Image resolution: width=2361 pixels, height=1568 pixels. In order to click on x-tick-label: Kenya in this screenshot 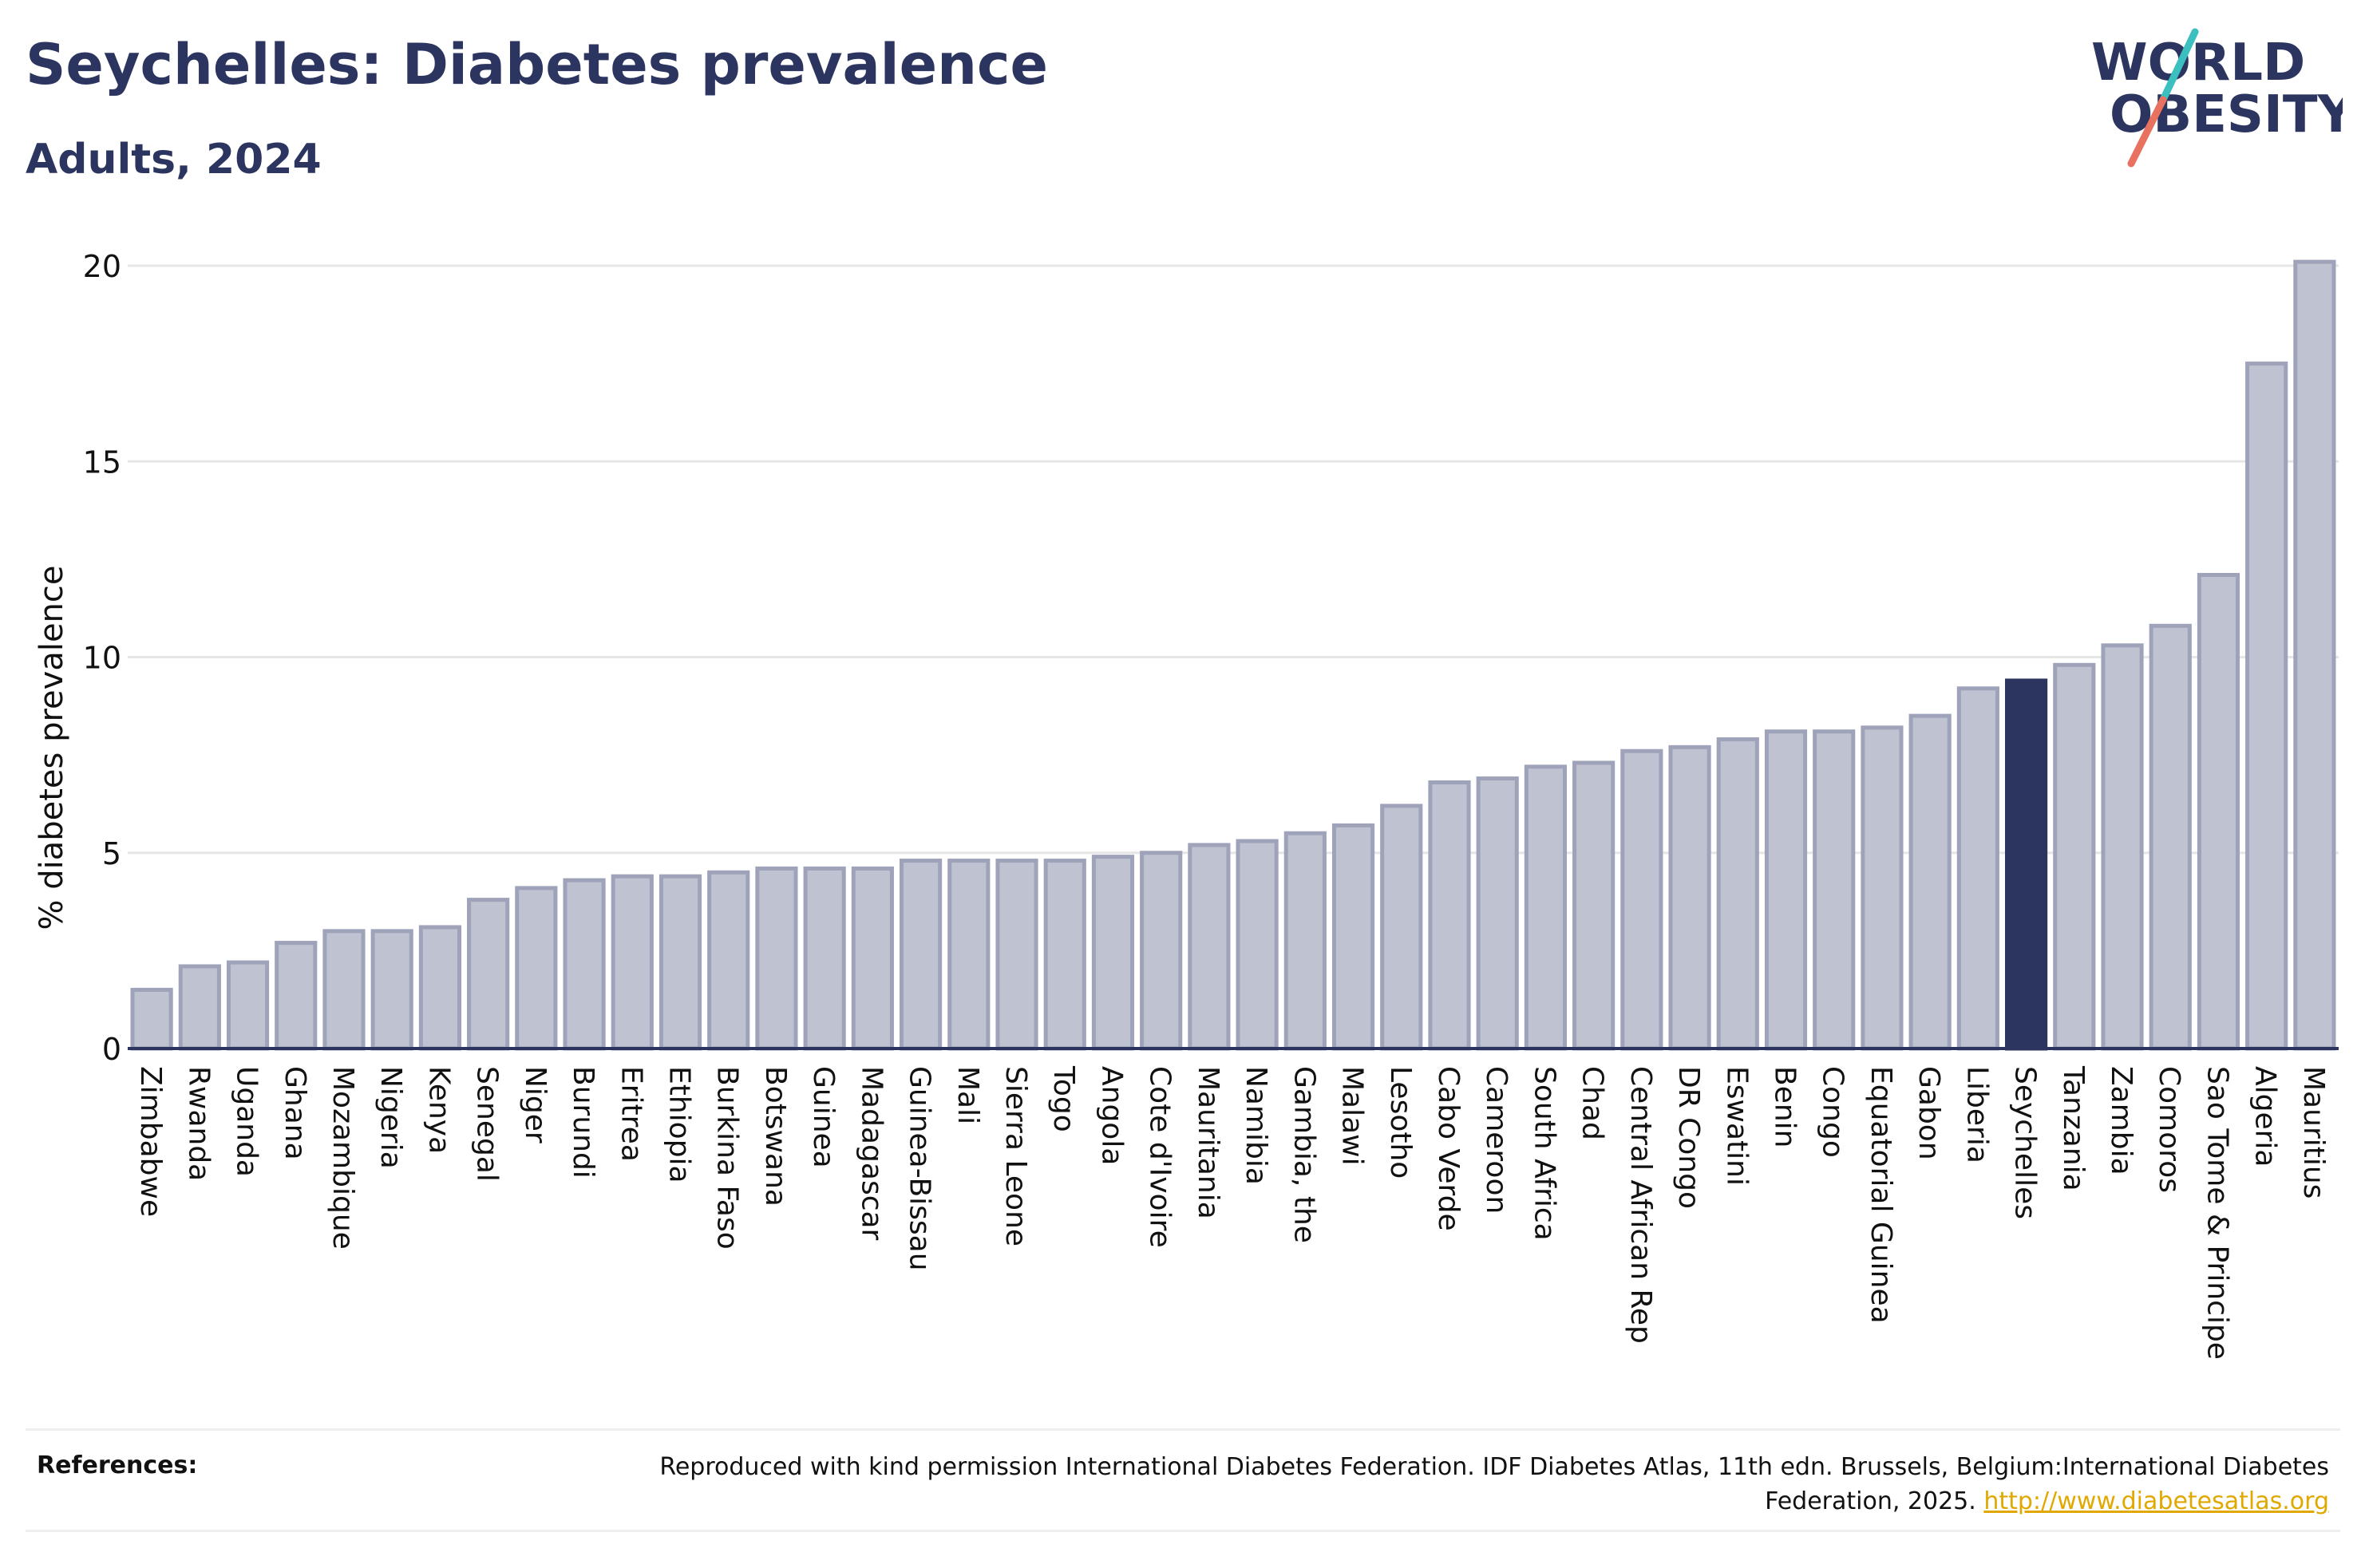, I will do `click(438, 1110)`.